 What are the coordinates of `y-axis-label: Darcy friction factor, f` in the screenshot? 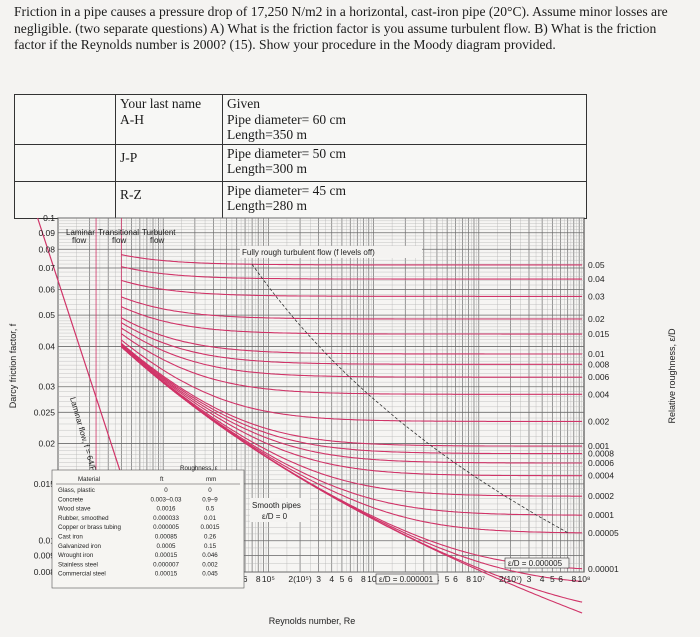 It's located at (13, 365).